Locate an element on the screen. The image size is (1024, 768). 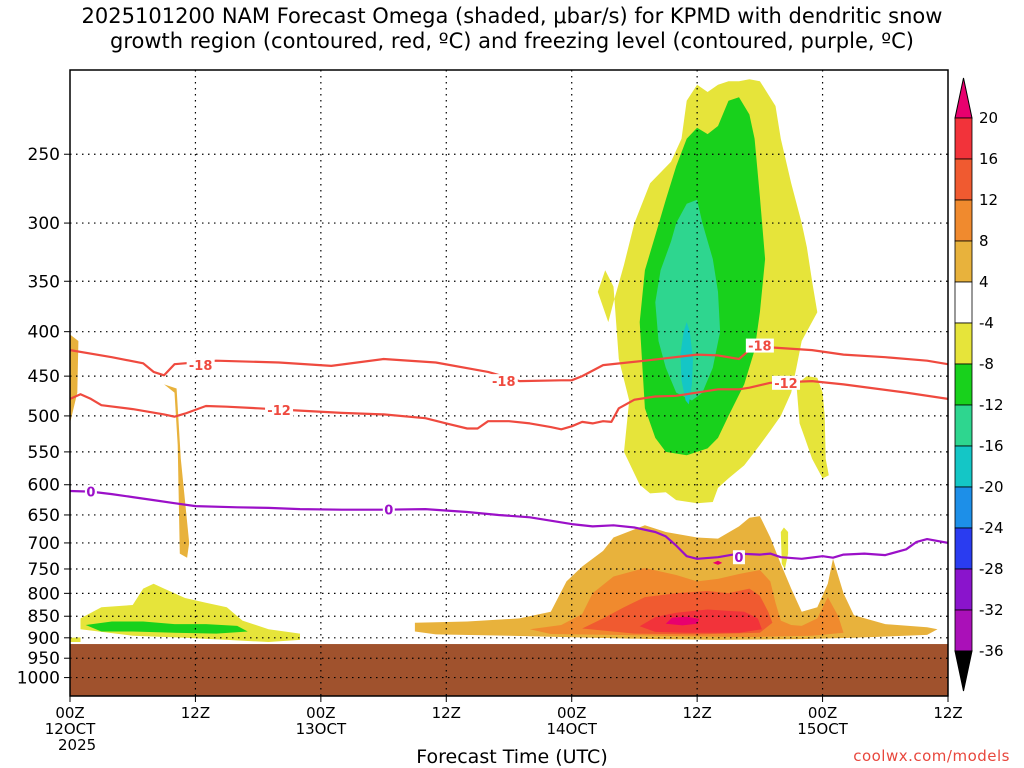
y-tick-label: 250 is located at coordinates (44, 155).